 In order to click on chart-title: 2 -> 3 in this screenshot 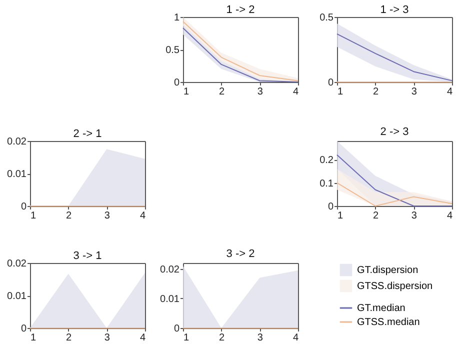, I will do `click(394, 132)`.